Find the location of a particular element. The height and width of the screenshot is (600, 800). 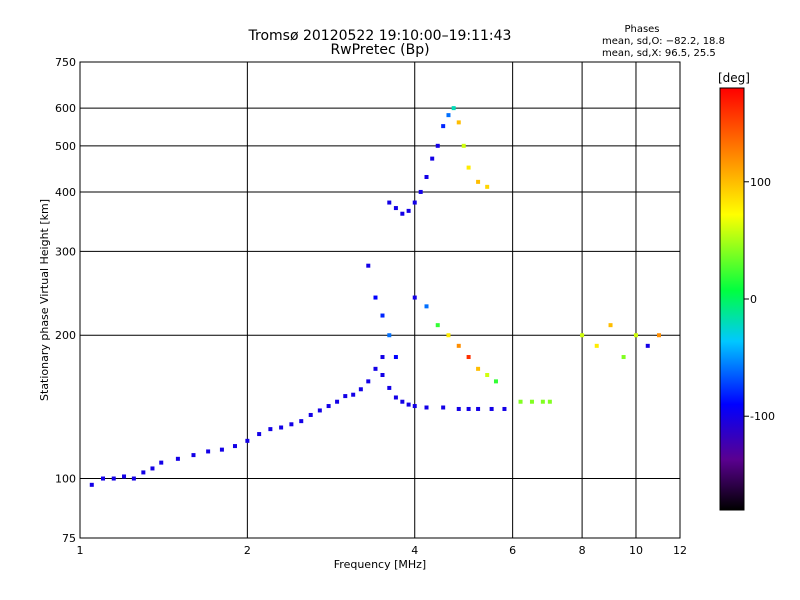

chart-title: Tromsø 20120522 19:10:00–19:11:43 is located at coordinates (380, 36).